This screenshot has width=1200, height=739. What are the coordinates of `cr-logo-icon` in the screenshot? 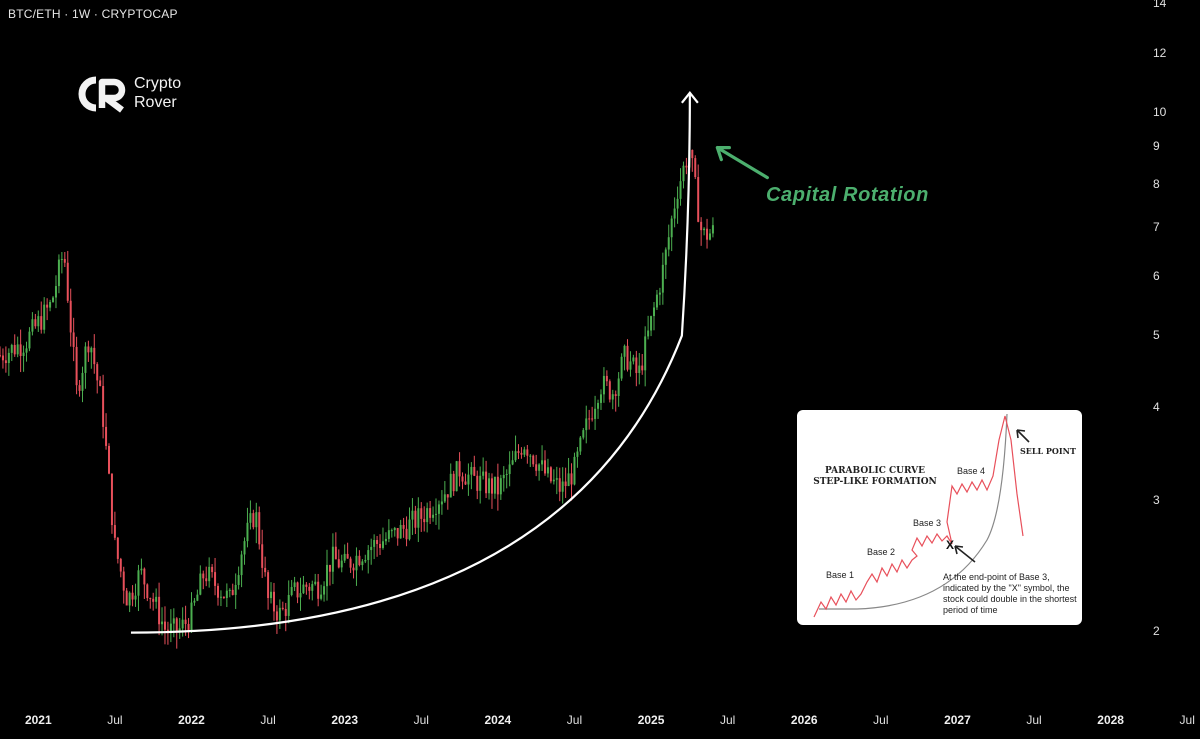 It's located at (102, 94).